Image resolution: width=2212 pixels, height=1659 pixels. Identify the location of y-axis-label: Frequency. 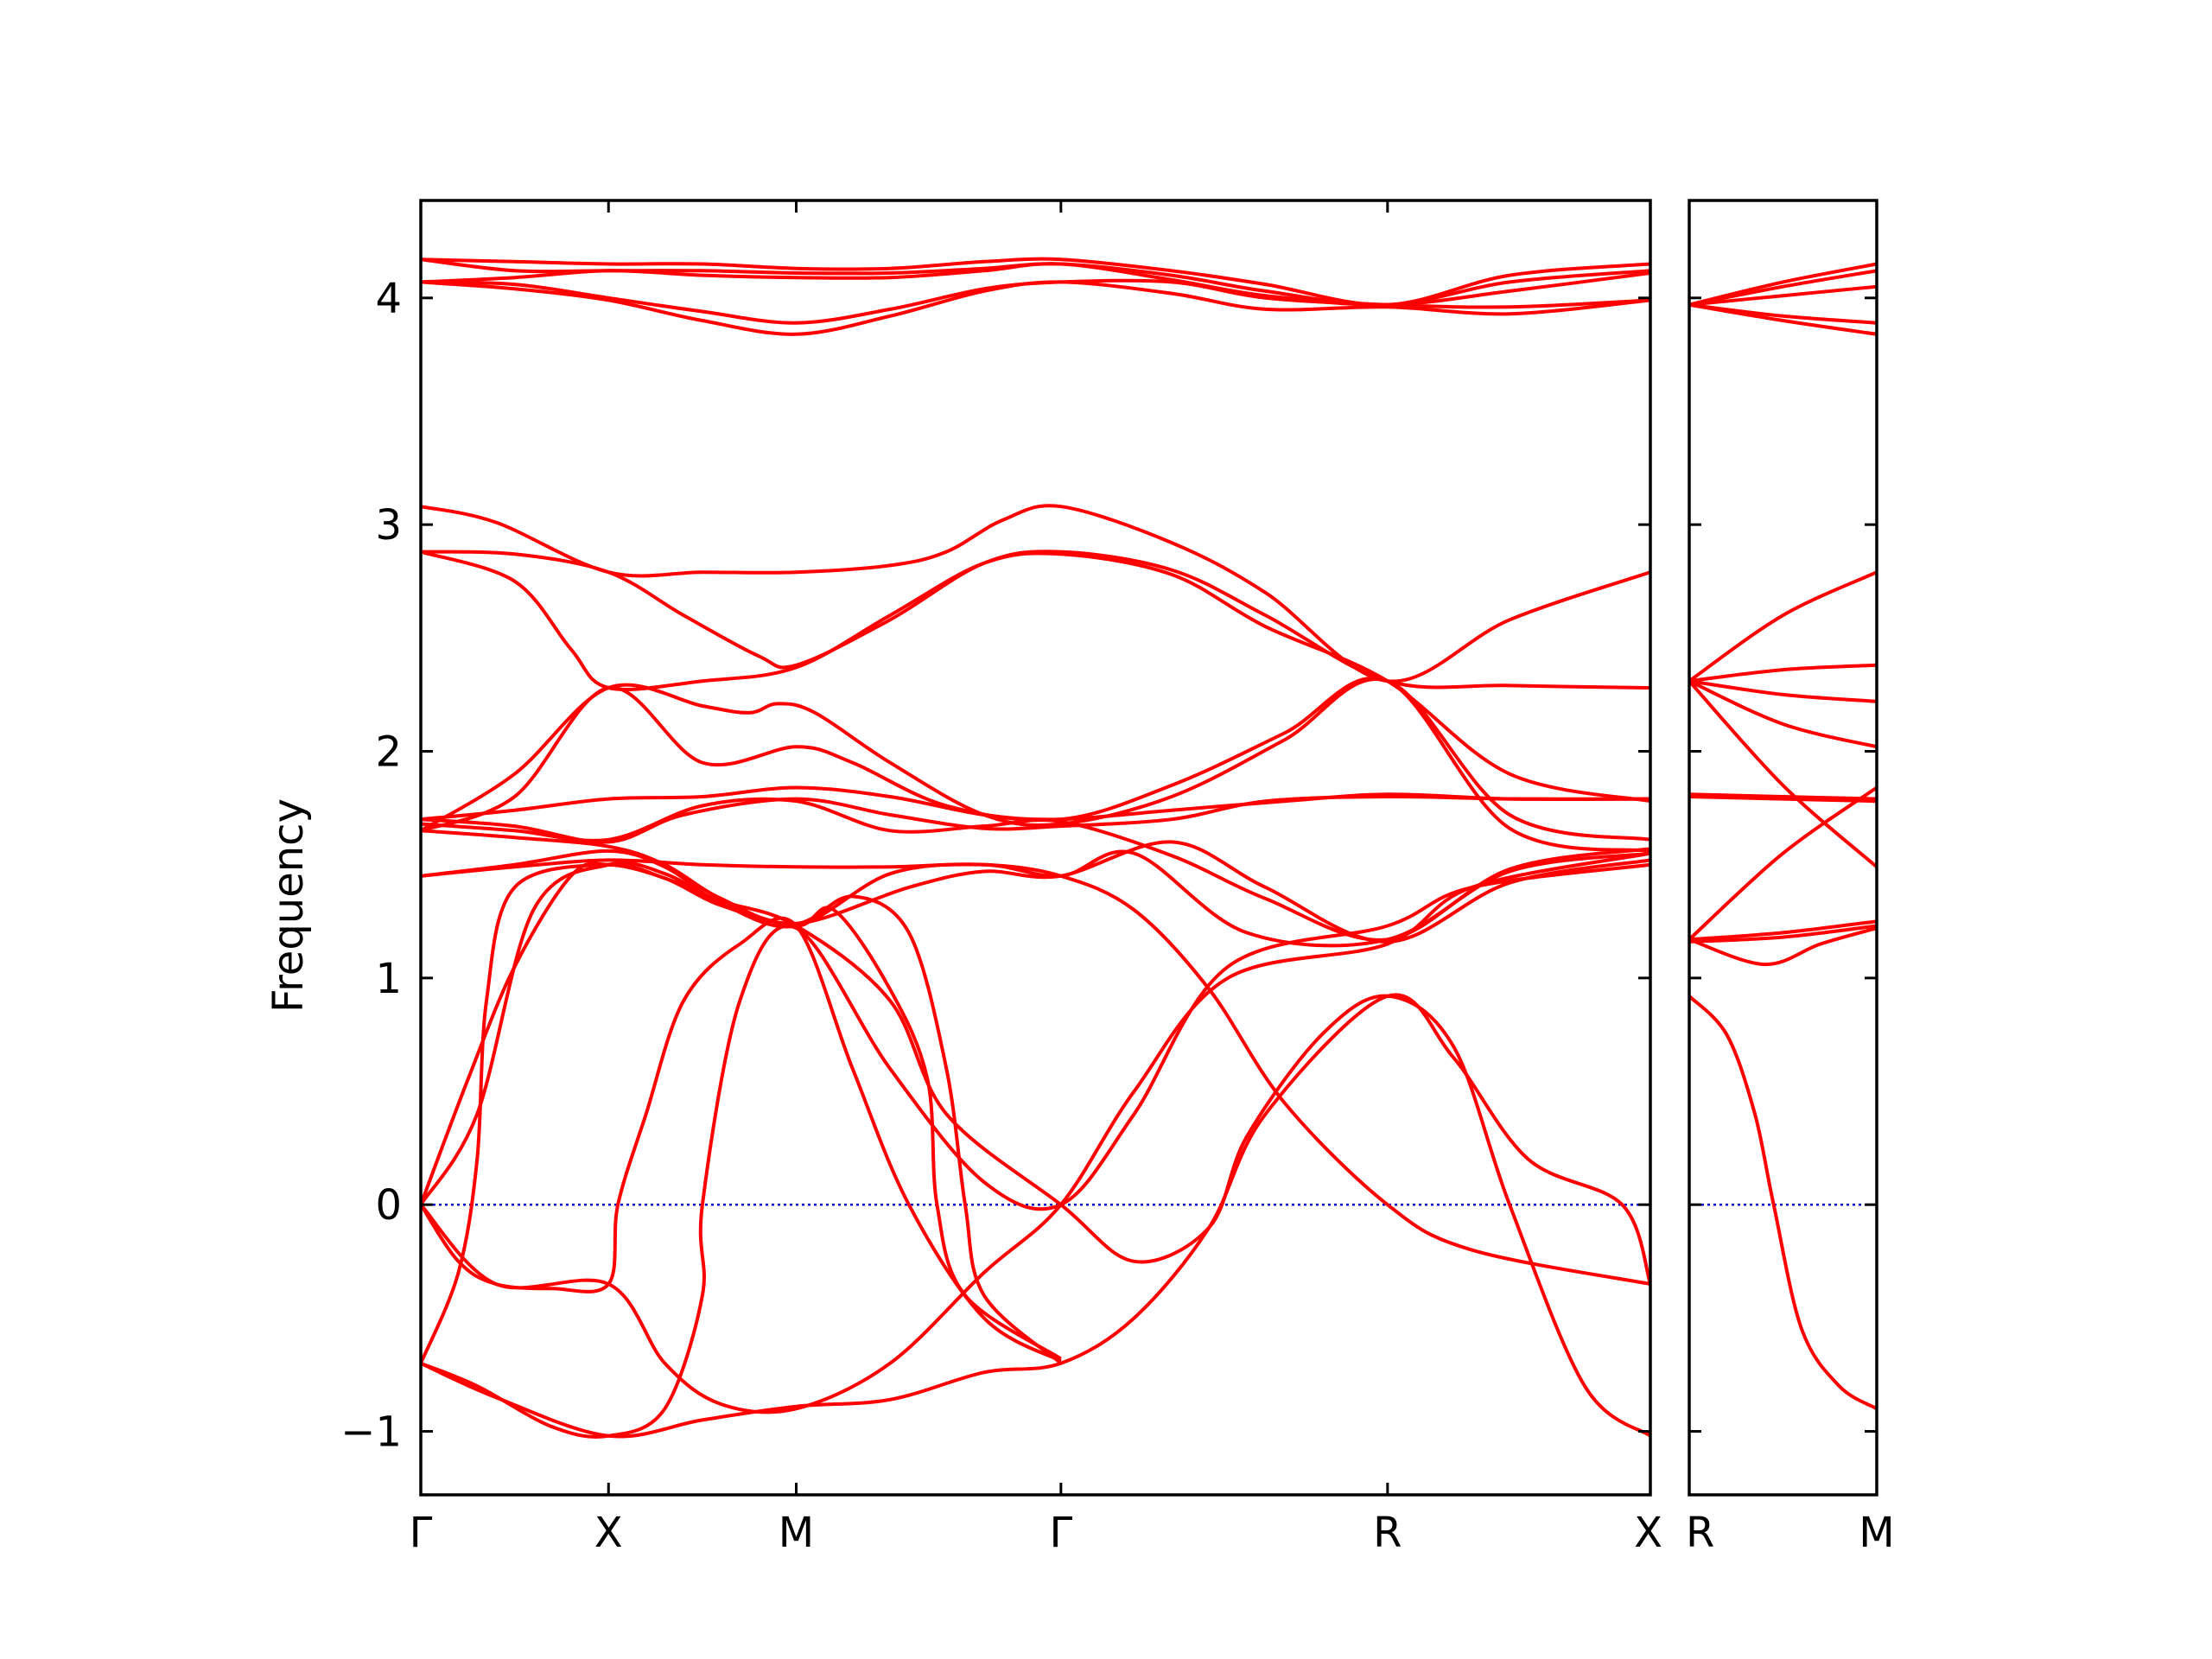
(288, 905).